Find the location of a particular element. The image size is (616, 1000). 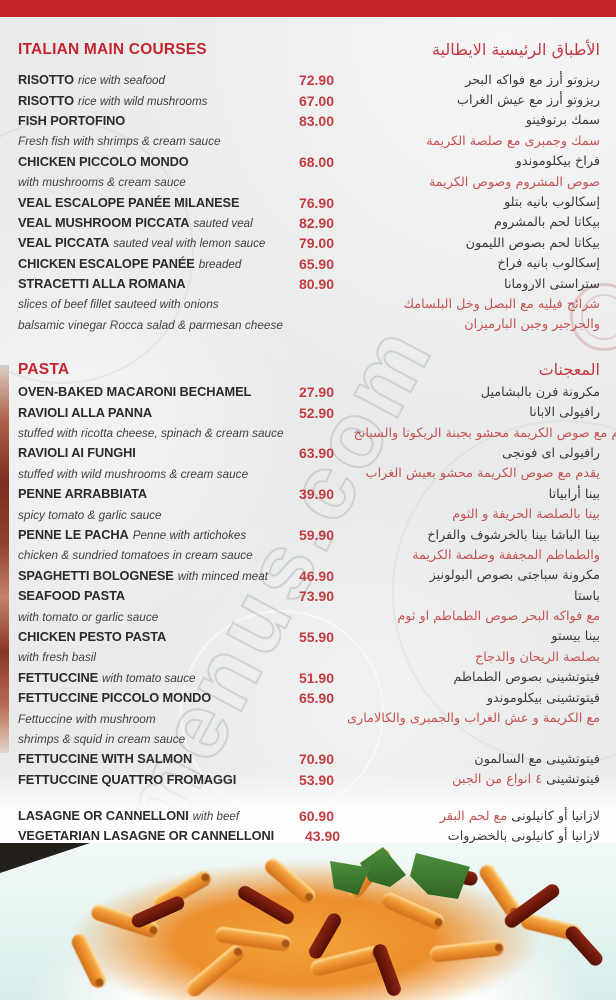

dish-name-ar: بينا أرابياتا is located at coordinates (574, 494).